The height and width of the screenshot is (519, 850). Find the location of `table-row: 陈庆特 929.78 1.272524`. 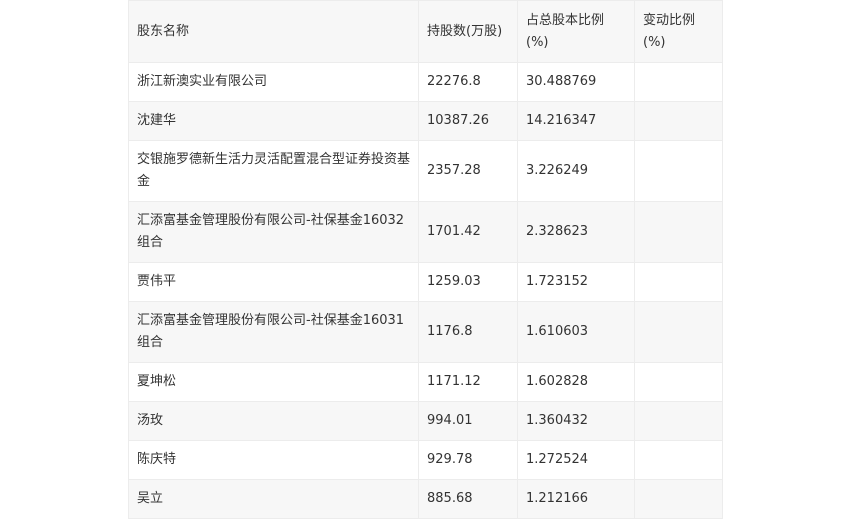

table-row: 陈庆特 929.78 1.272524 is located at coordinates (425, 460).